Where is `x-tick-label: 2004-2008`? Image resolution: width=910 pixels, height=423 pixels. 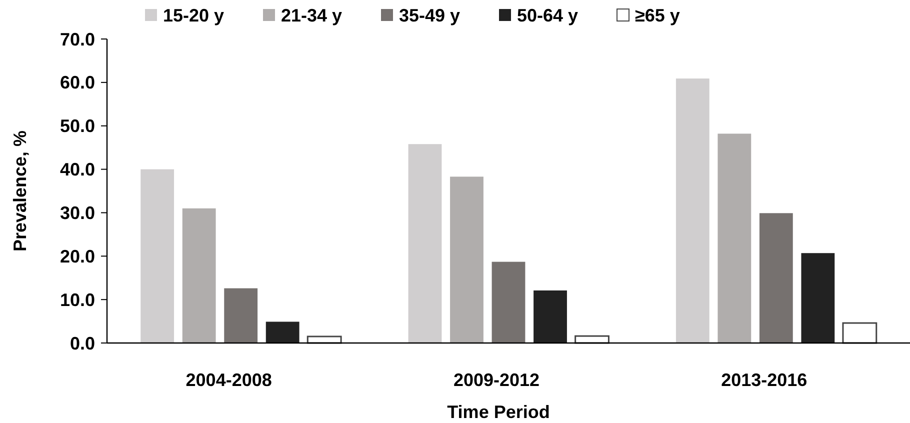 x-tick-label: 2004-2008 is located at coordinates (229, 380).